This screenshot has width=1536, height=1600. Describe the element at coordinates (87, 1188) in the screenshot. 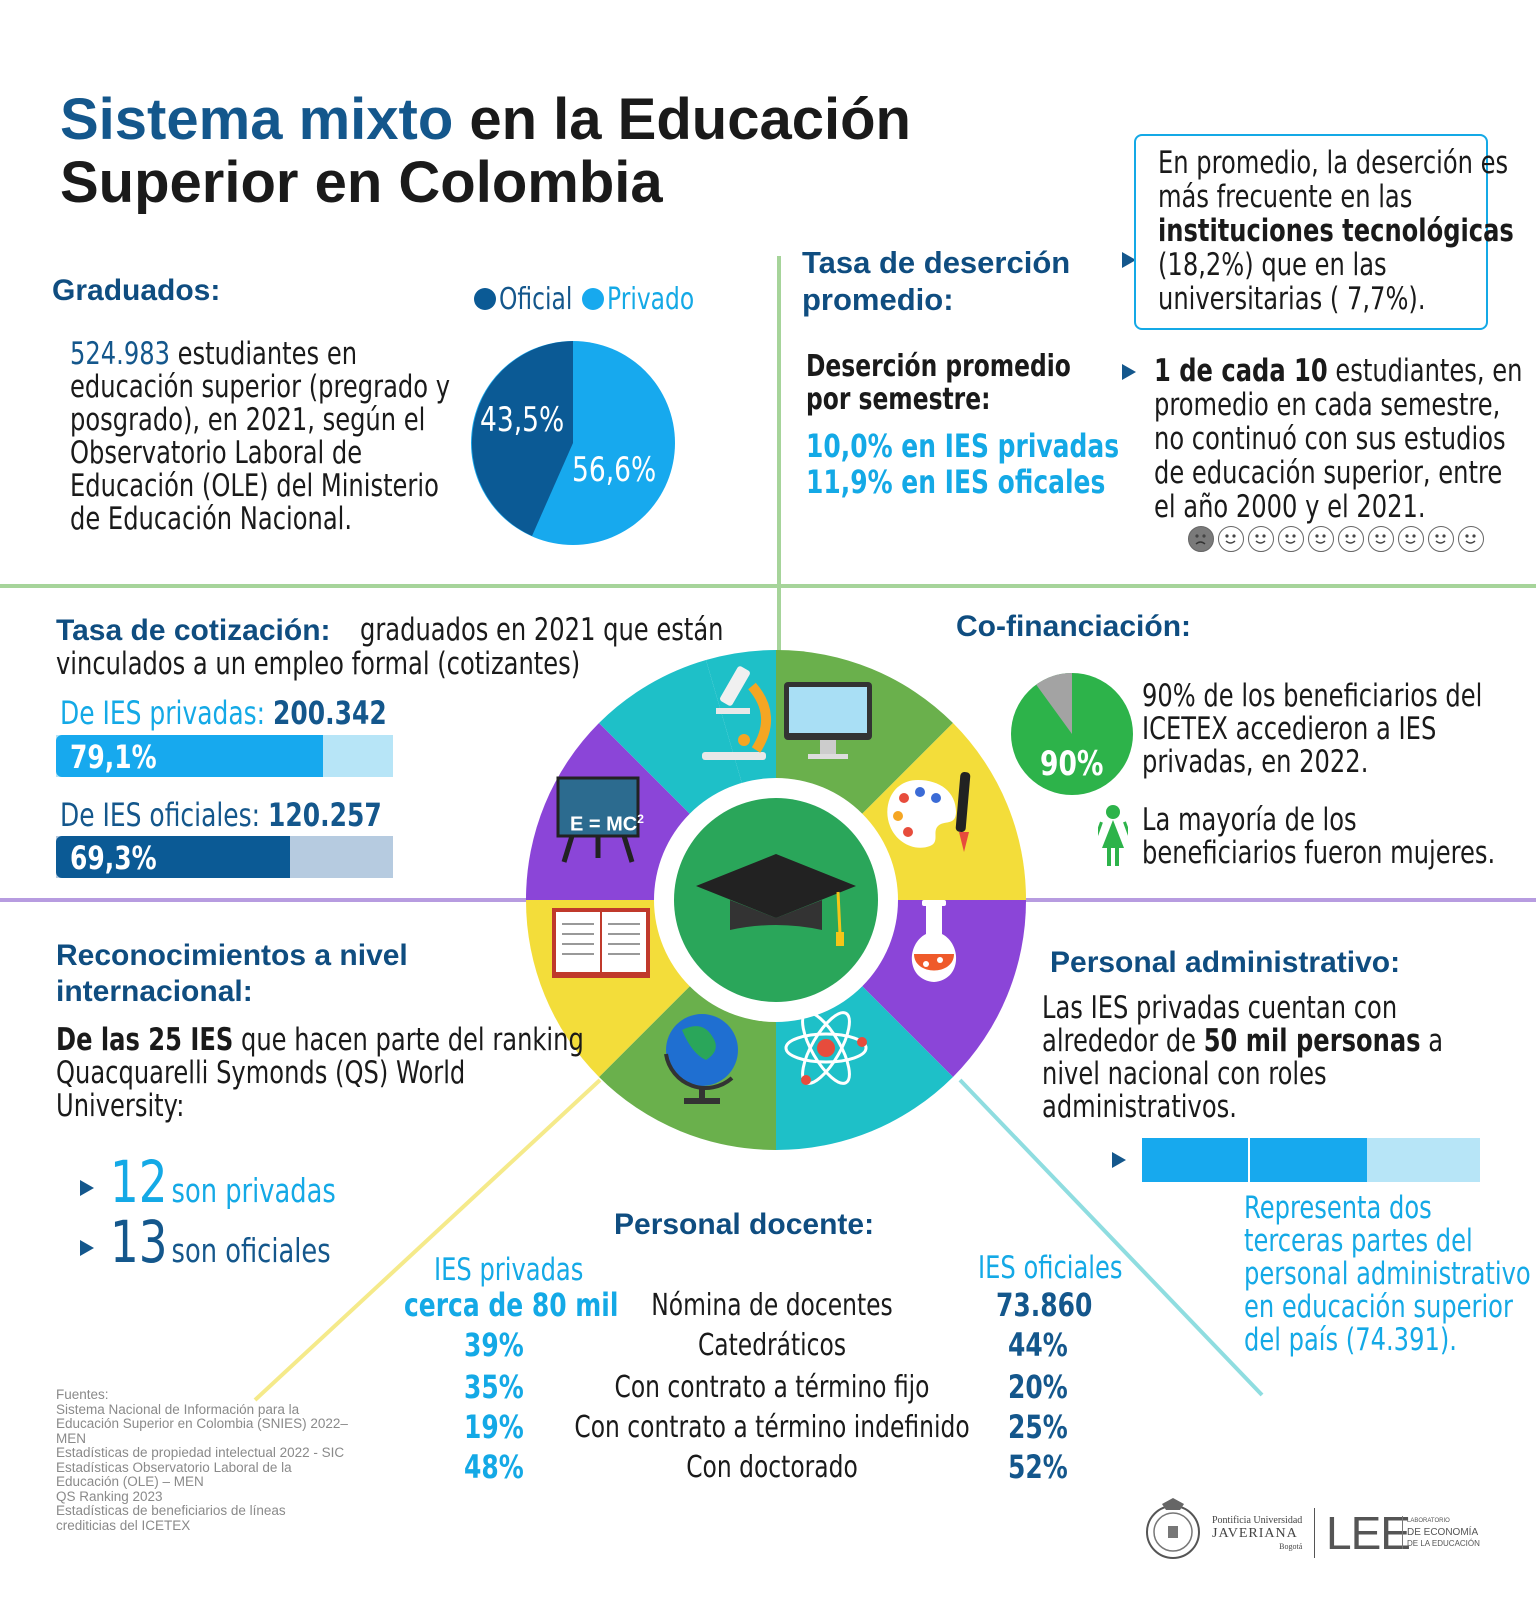

I see `reconocimientos-privadas-arrow-icon` at that location.